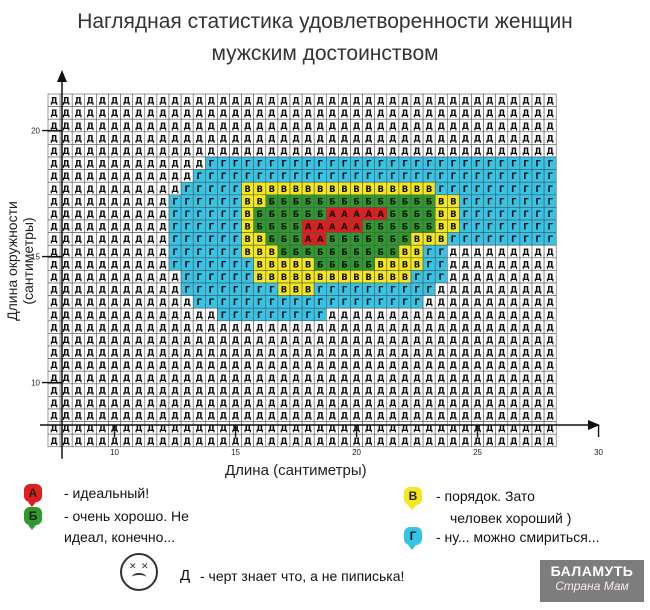  I want to click on legend-text-v-2: человек хороший ), so click(511, 518).